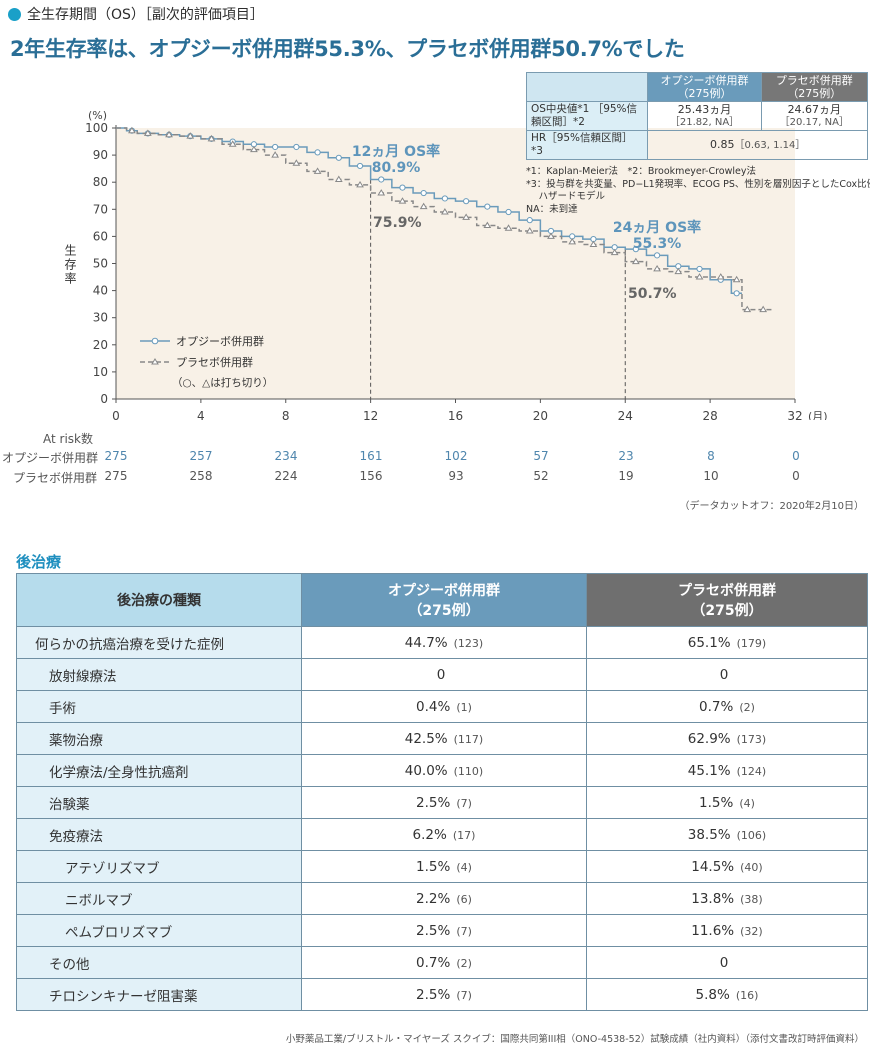 The image size is (870, 1048). What do you see at coordinates (100, 155) in the screenshot?
I see `y-tick-label: 90` at bounding box center [100, 155].